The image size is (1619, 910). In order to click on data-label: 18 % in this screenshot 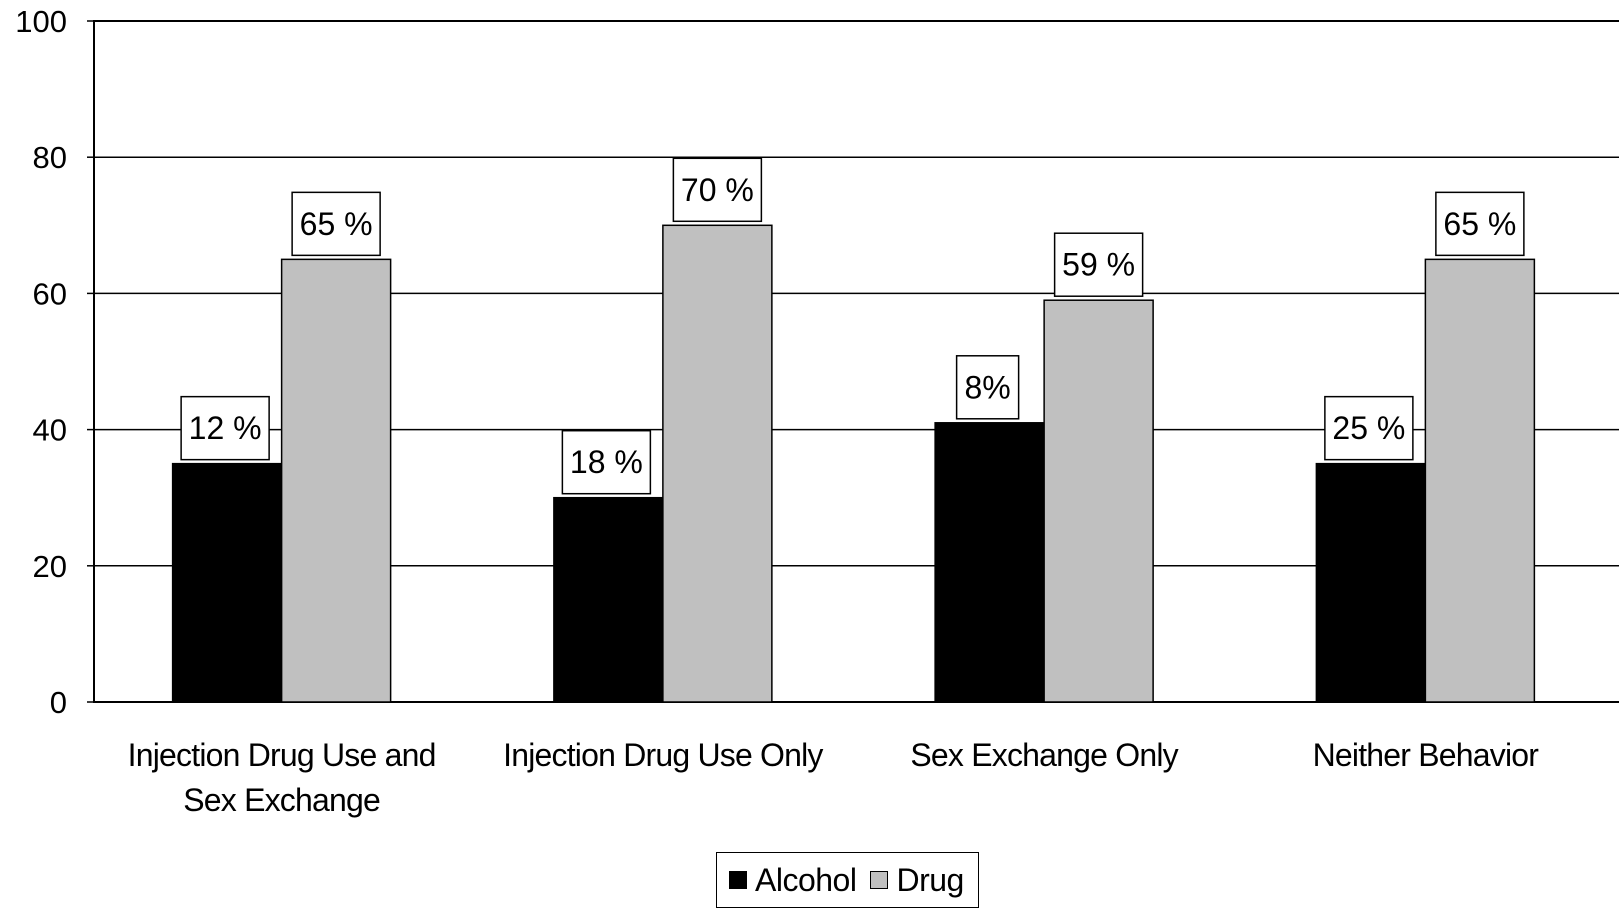, I will do `click(606, 462)`.